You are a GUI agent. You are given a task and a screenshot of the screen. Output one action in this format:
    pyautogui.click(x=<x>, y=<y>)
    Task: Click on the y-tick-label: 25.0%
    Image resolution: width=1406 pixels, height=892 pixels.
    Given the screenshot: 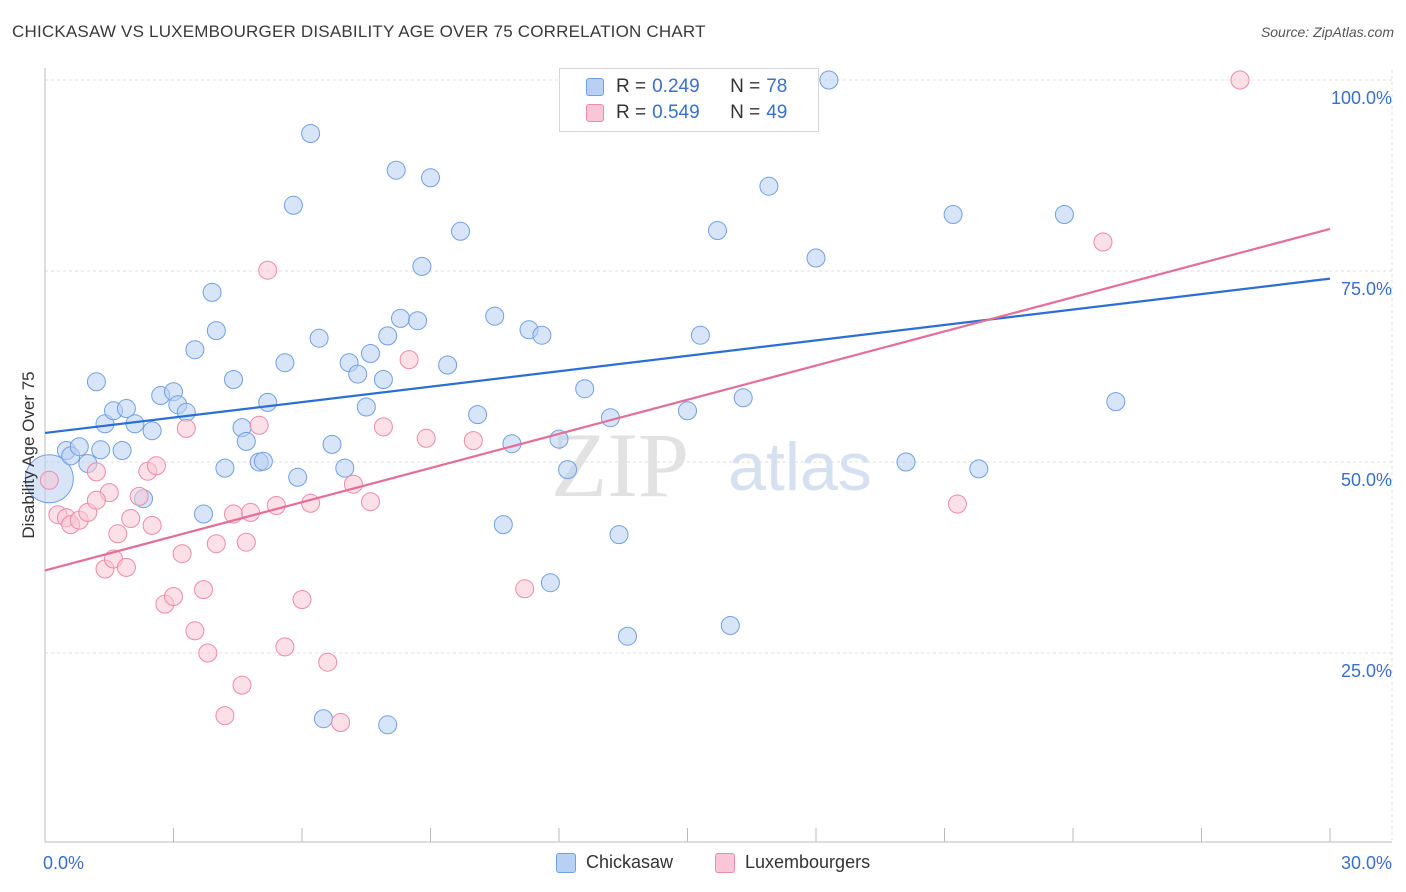 What is the action you would take?
    pyautogui.click(x=1366, y=671)
    